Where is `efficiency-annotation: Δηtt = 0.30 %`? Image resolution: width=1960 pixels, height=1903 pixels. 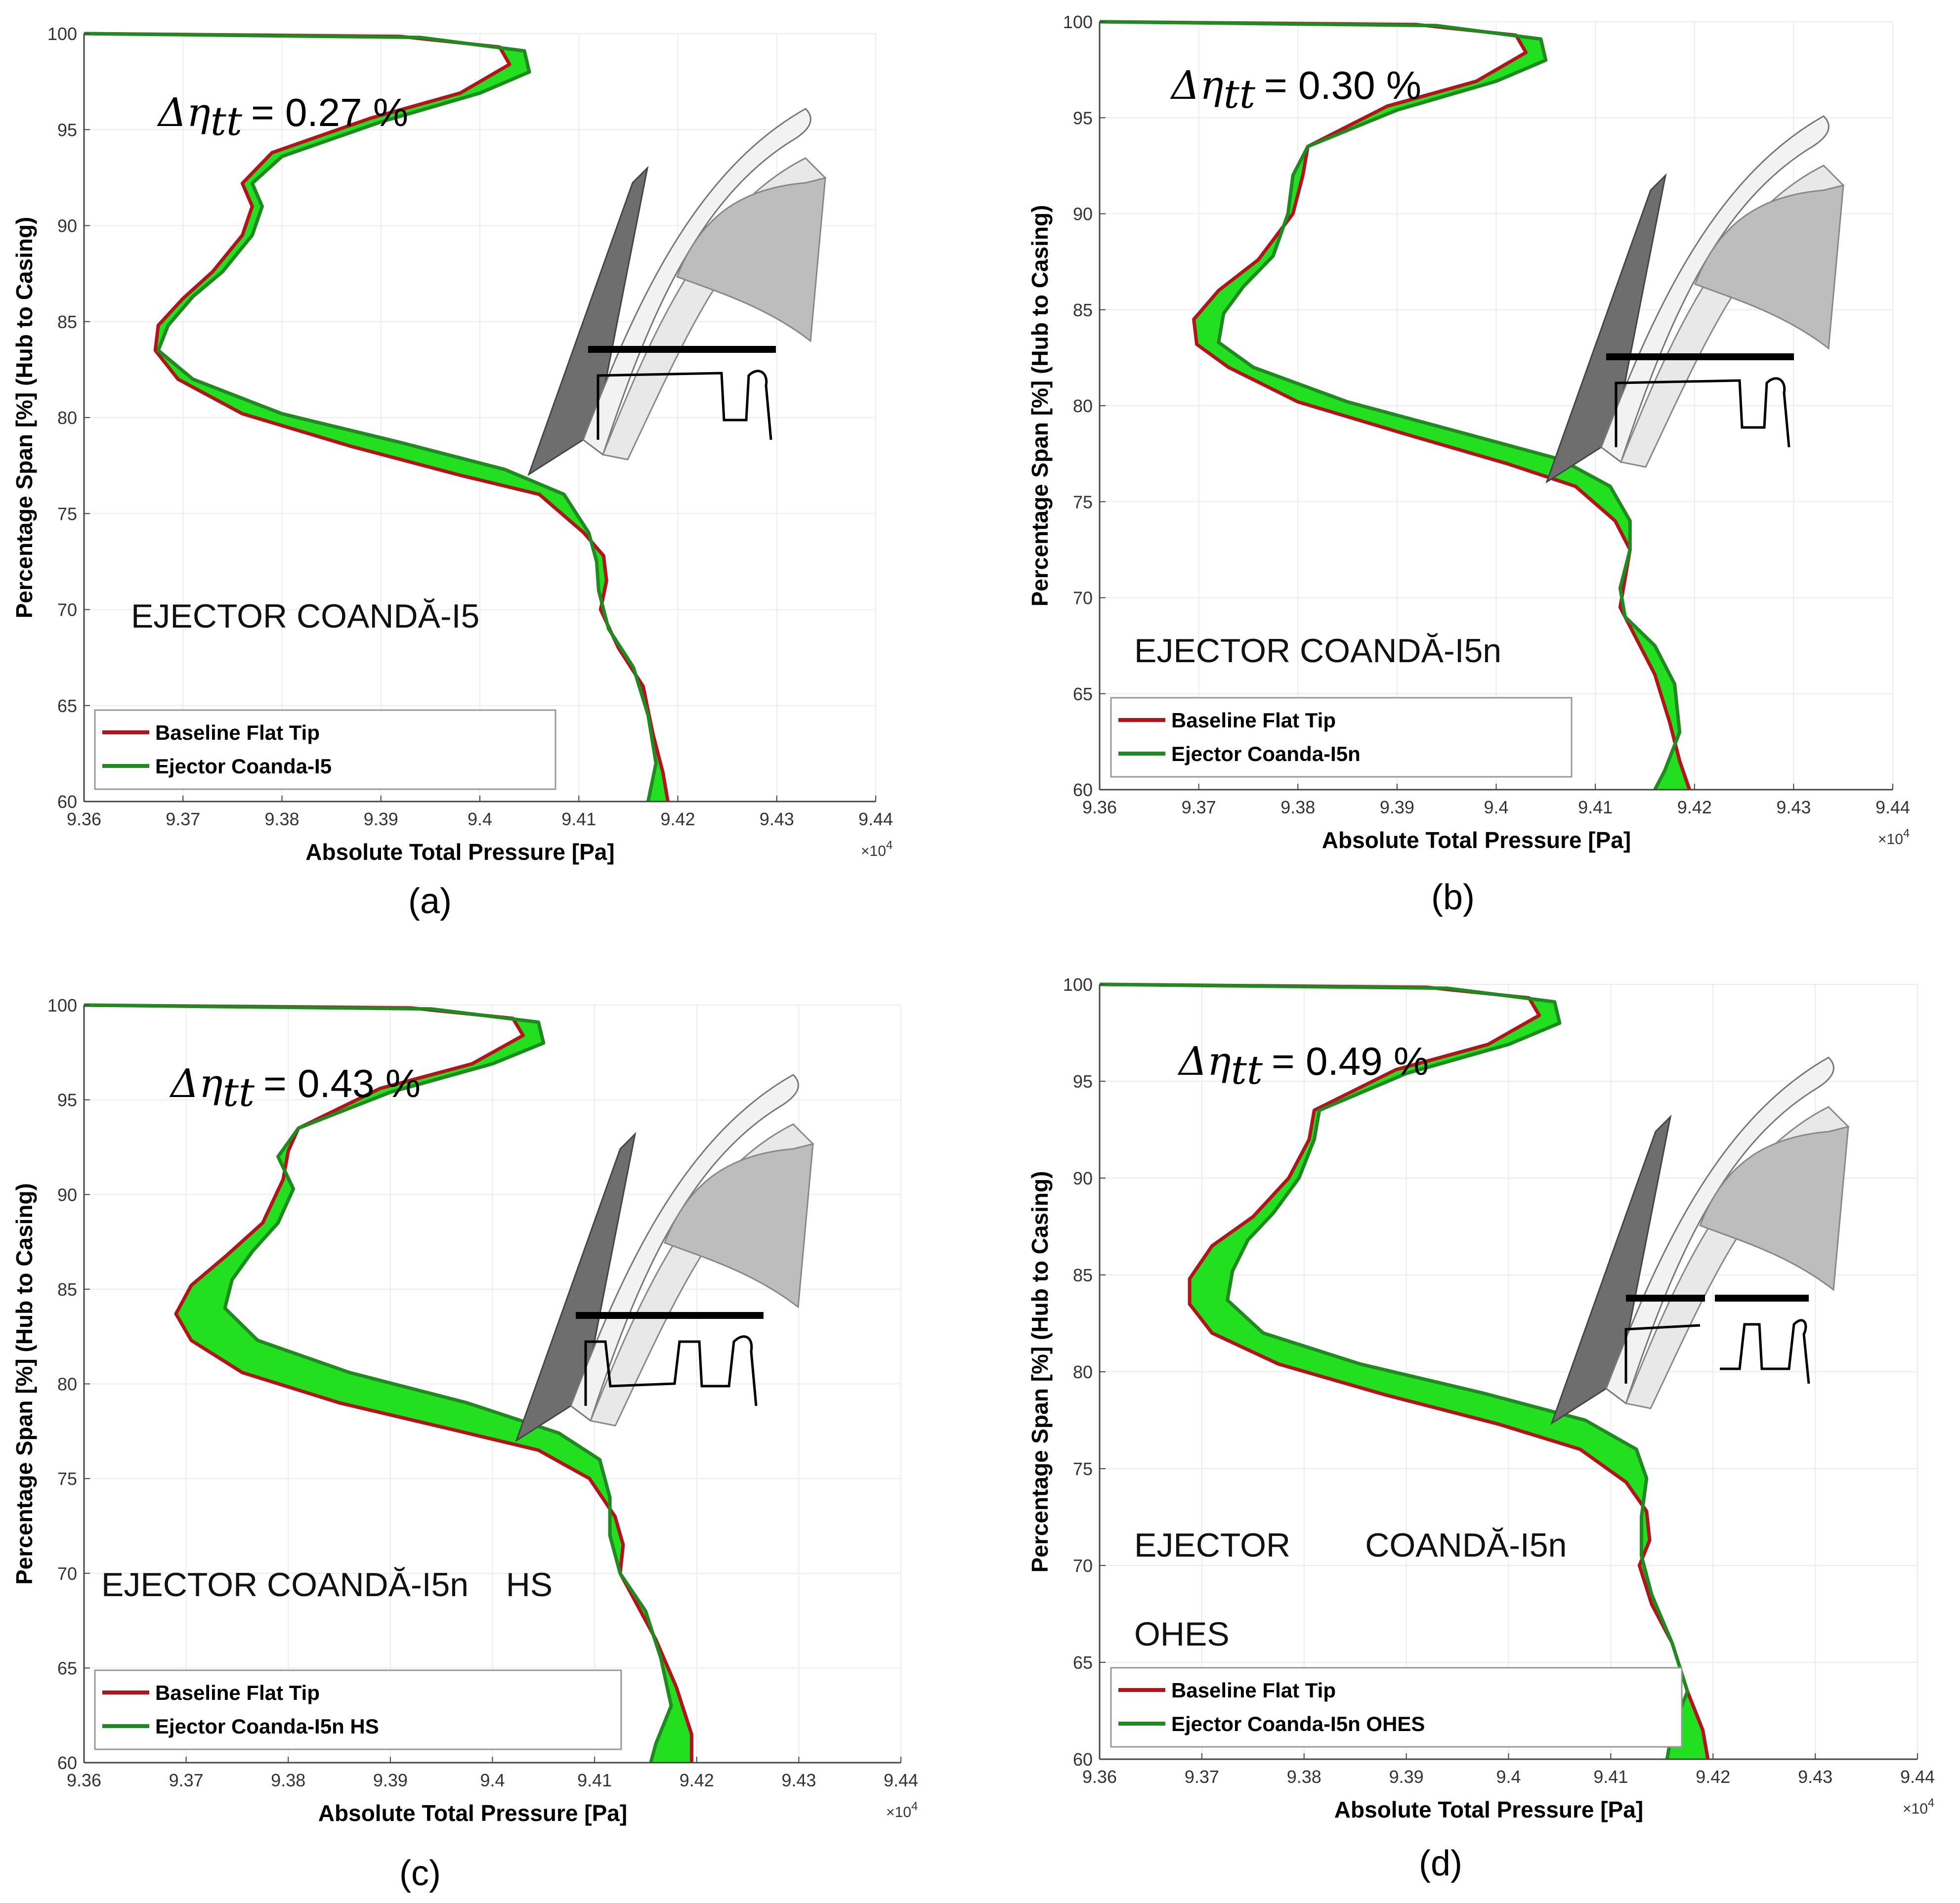
efficiency-annotation: Δηtt = 0.30 % is located at coordinates (1296, 90).